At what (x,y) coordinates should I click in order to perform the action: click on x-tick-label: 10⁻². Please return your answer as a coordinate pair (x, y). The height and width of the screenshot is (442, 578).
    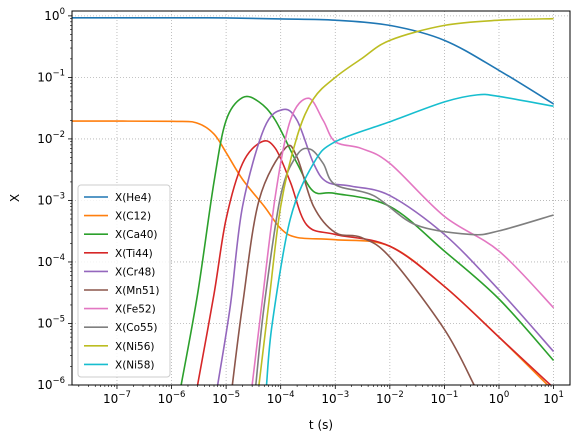
    Looking at the image, I should click on (390, 398).